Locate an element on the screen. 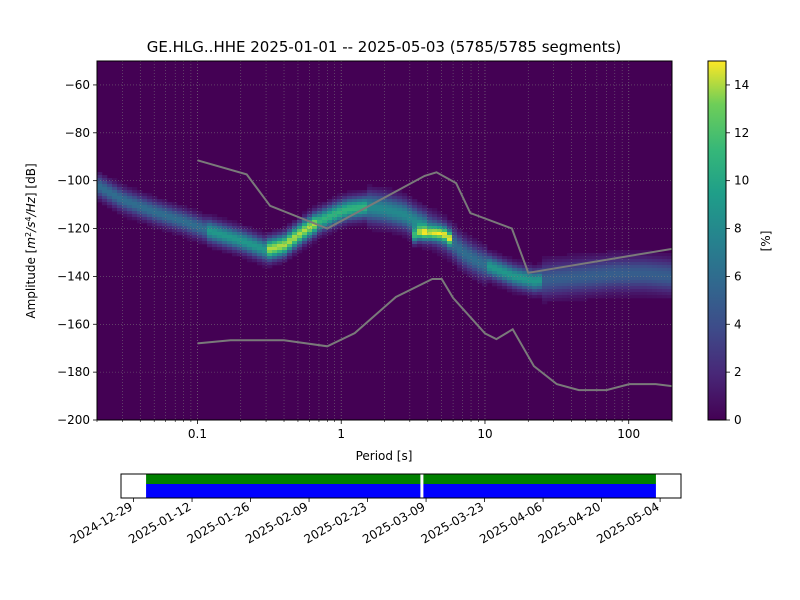 The height and width of the screenshot is (600, 800). y-tick-label: −60 is located at coordinates (77, 85).